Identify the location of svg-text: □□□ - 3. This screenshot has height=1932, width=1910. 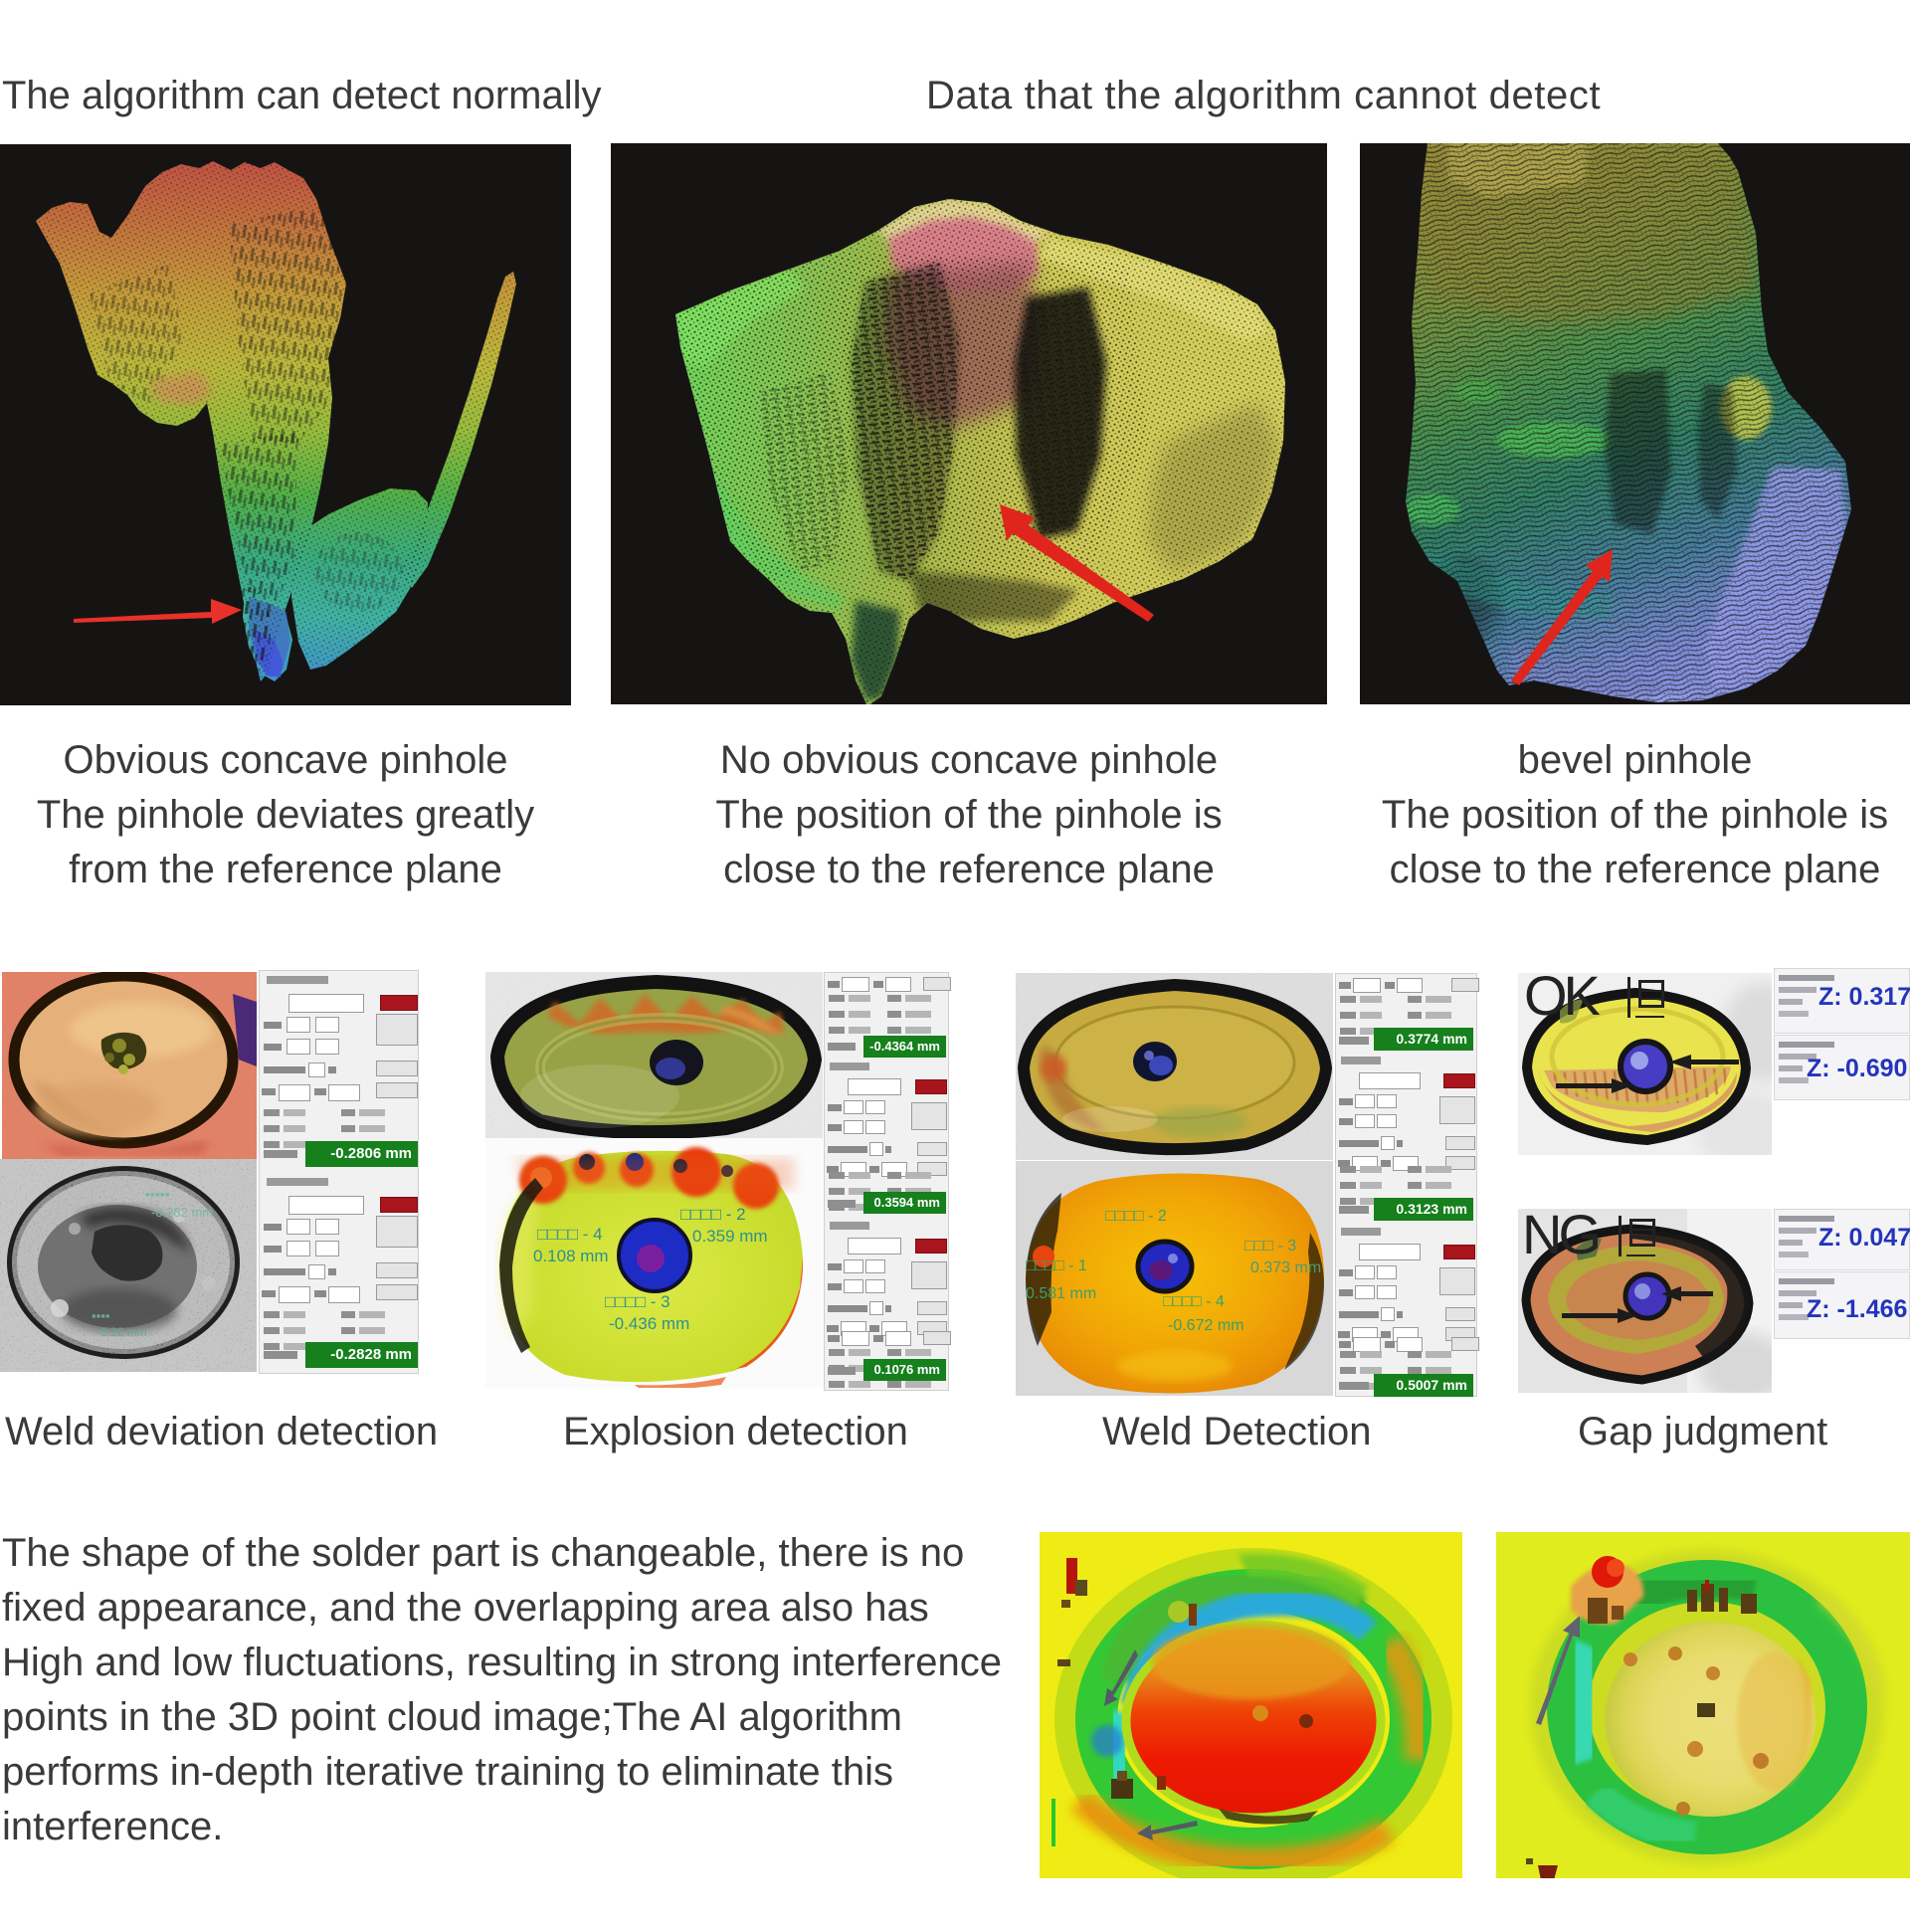
(1270, 1246).